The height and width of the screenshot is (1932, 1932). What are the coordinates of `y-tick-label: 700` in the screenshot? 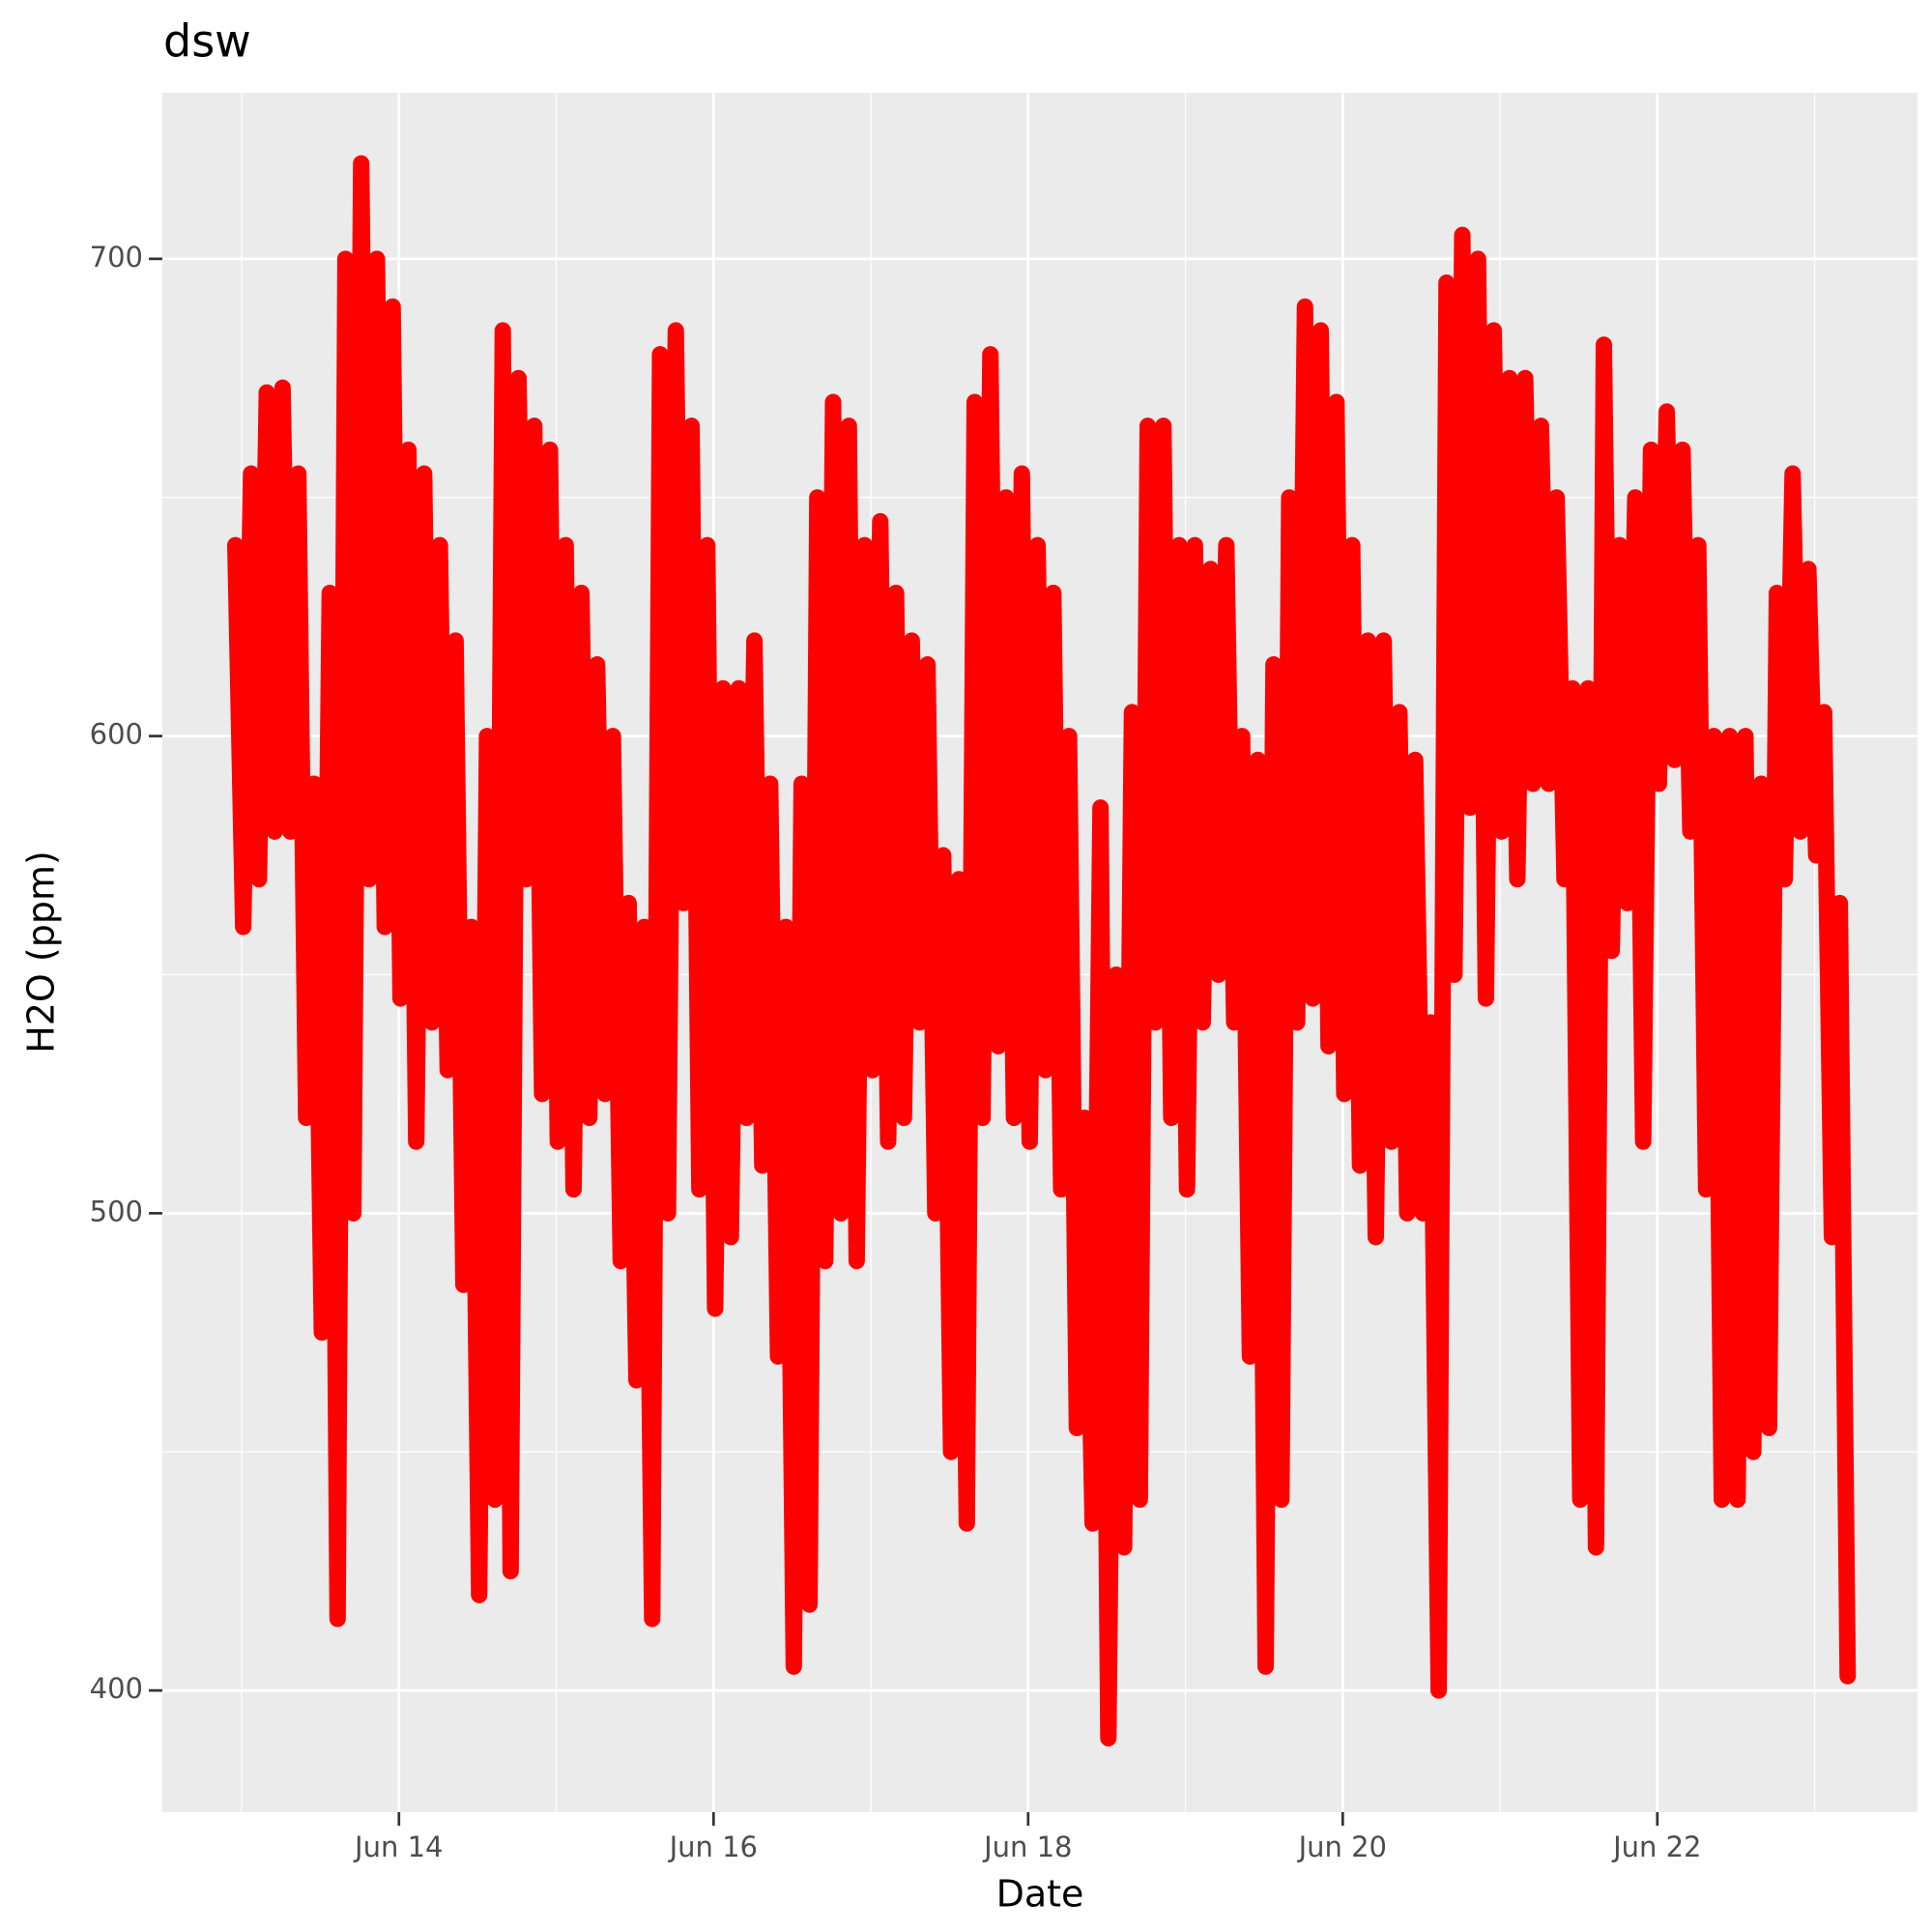 It's located at (116, 258).